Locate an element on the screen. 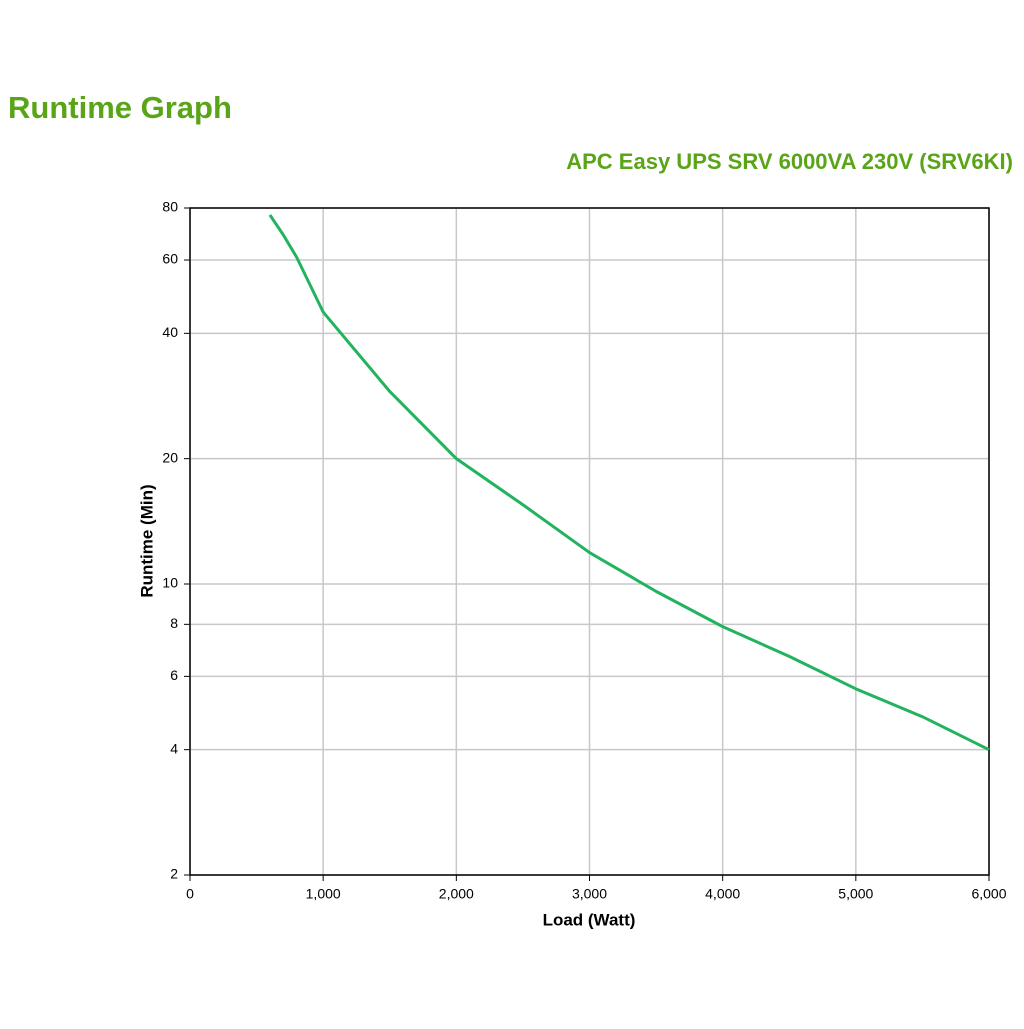 This screenshot has height=1029, width=1024. y-tick-label: 4 is located at coordinates (174, 748).